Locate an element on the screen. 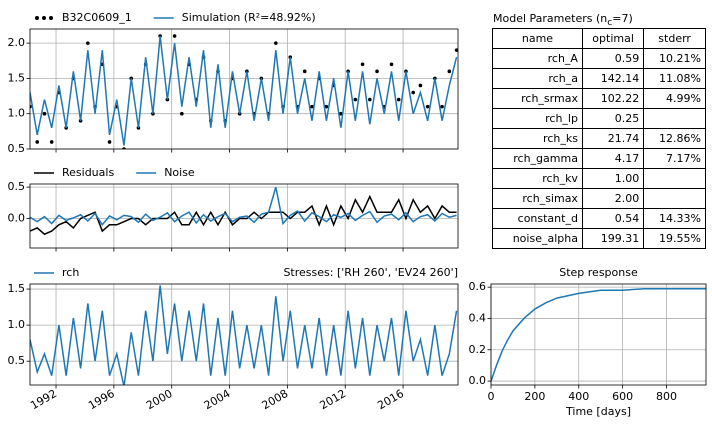 Image resolution: width=712 pixels, height=424 pixels. x-tick-label: 1992 is located at coordinates (43, 399).